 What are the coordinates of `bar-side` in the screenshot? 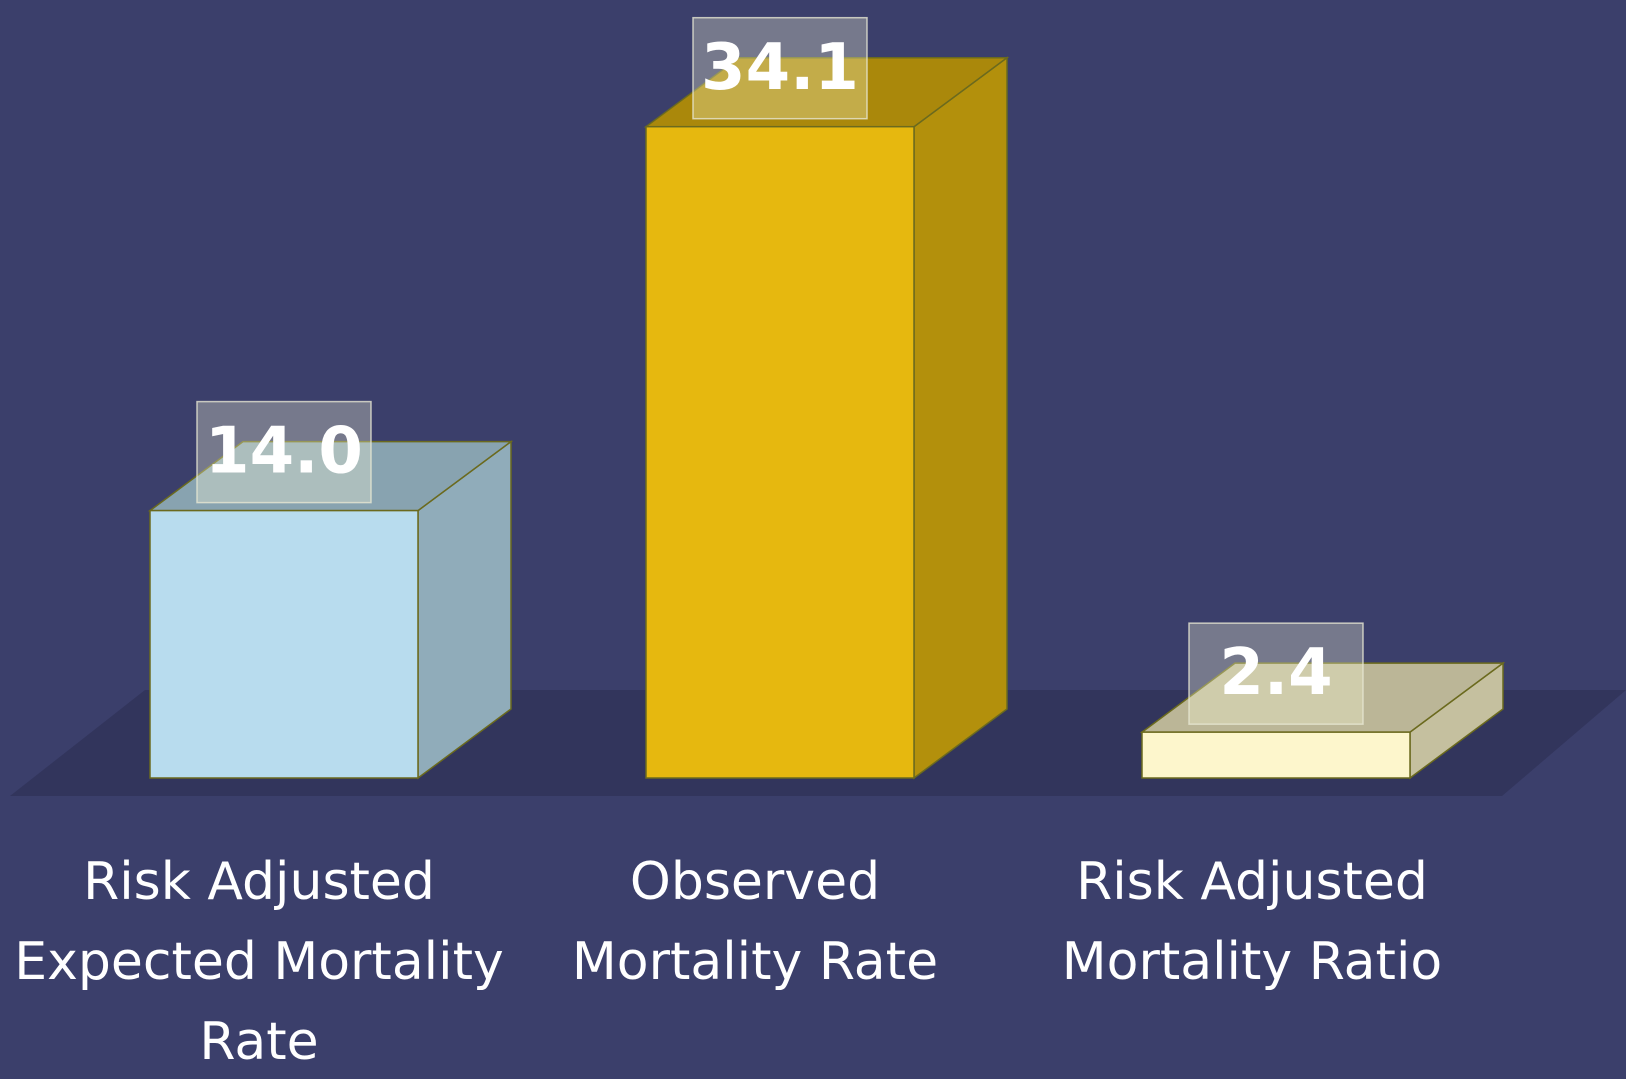 It's located at (960, 418).